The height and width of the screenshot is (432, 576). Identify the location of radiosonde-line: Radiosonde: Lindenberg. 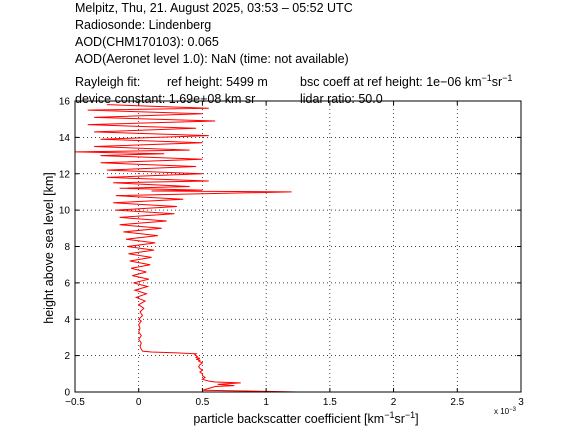
(143, 25).